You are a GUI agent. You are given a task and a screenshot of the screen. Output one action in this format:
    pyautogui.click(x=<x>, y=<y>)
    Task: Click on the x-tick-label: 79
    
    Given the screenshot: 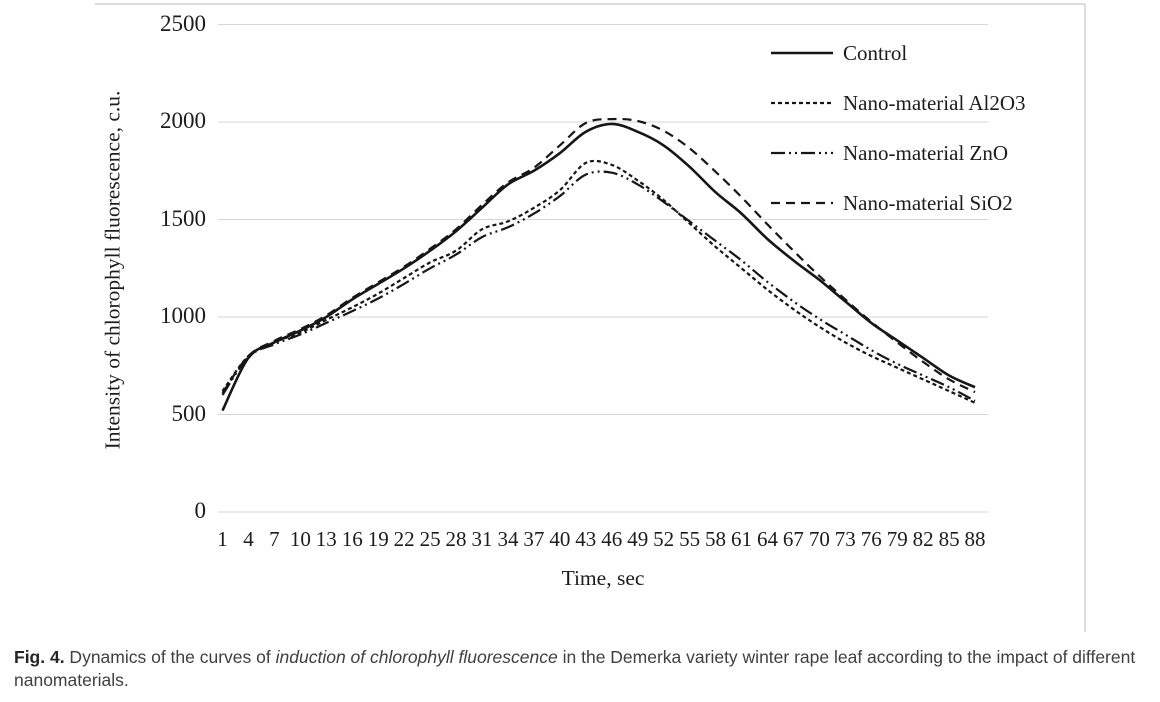 What is the action you would take?
    pyautogui.click(x=897, y=539)
    